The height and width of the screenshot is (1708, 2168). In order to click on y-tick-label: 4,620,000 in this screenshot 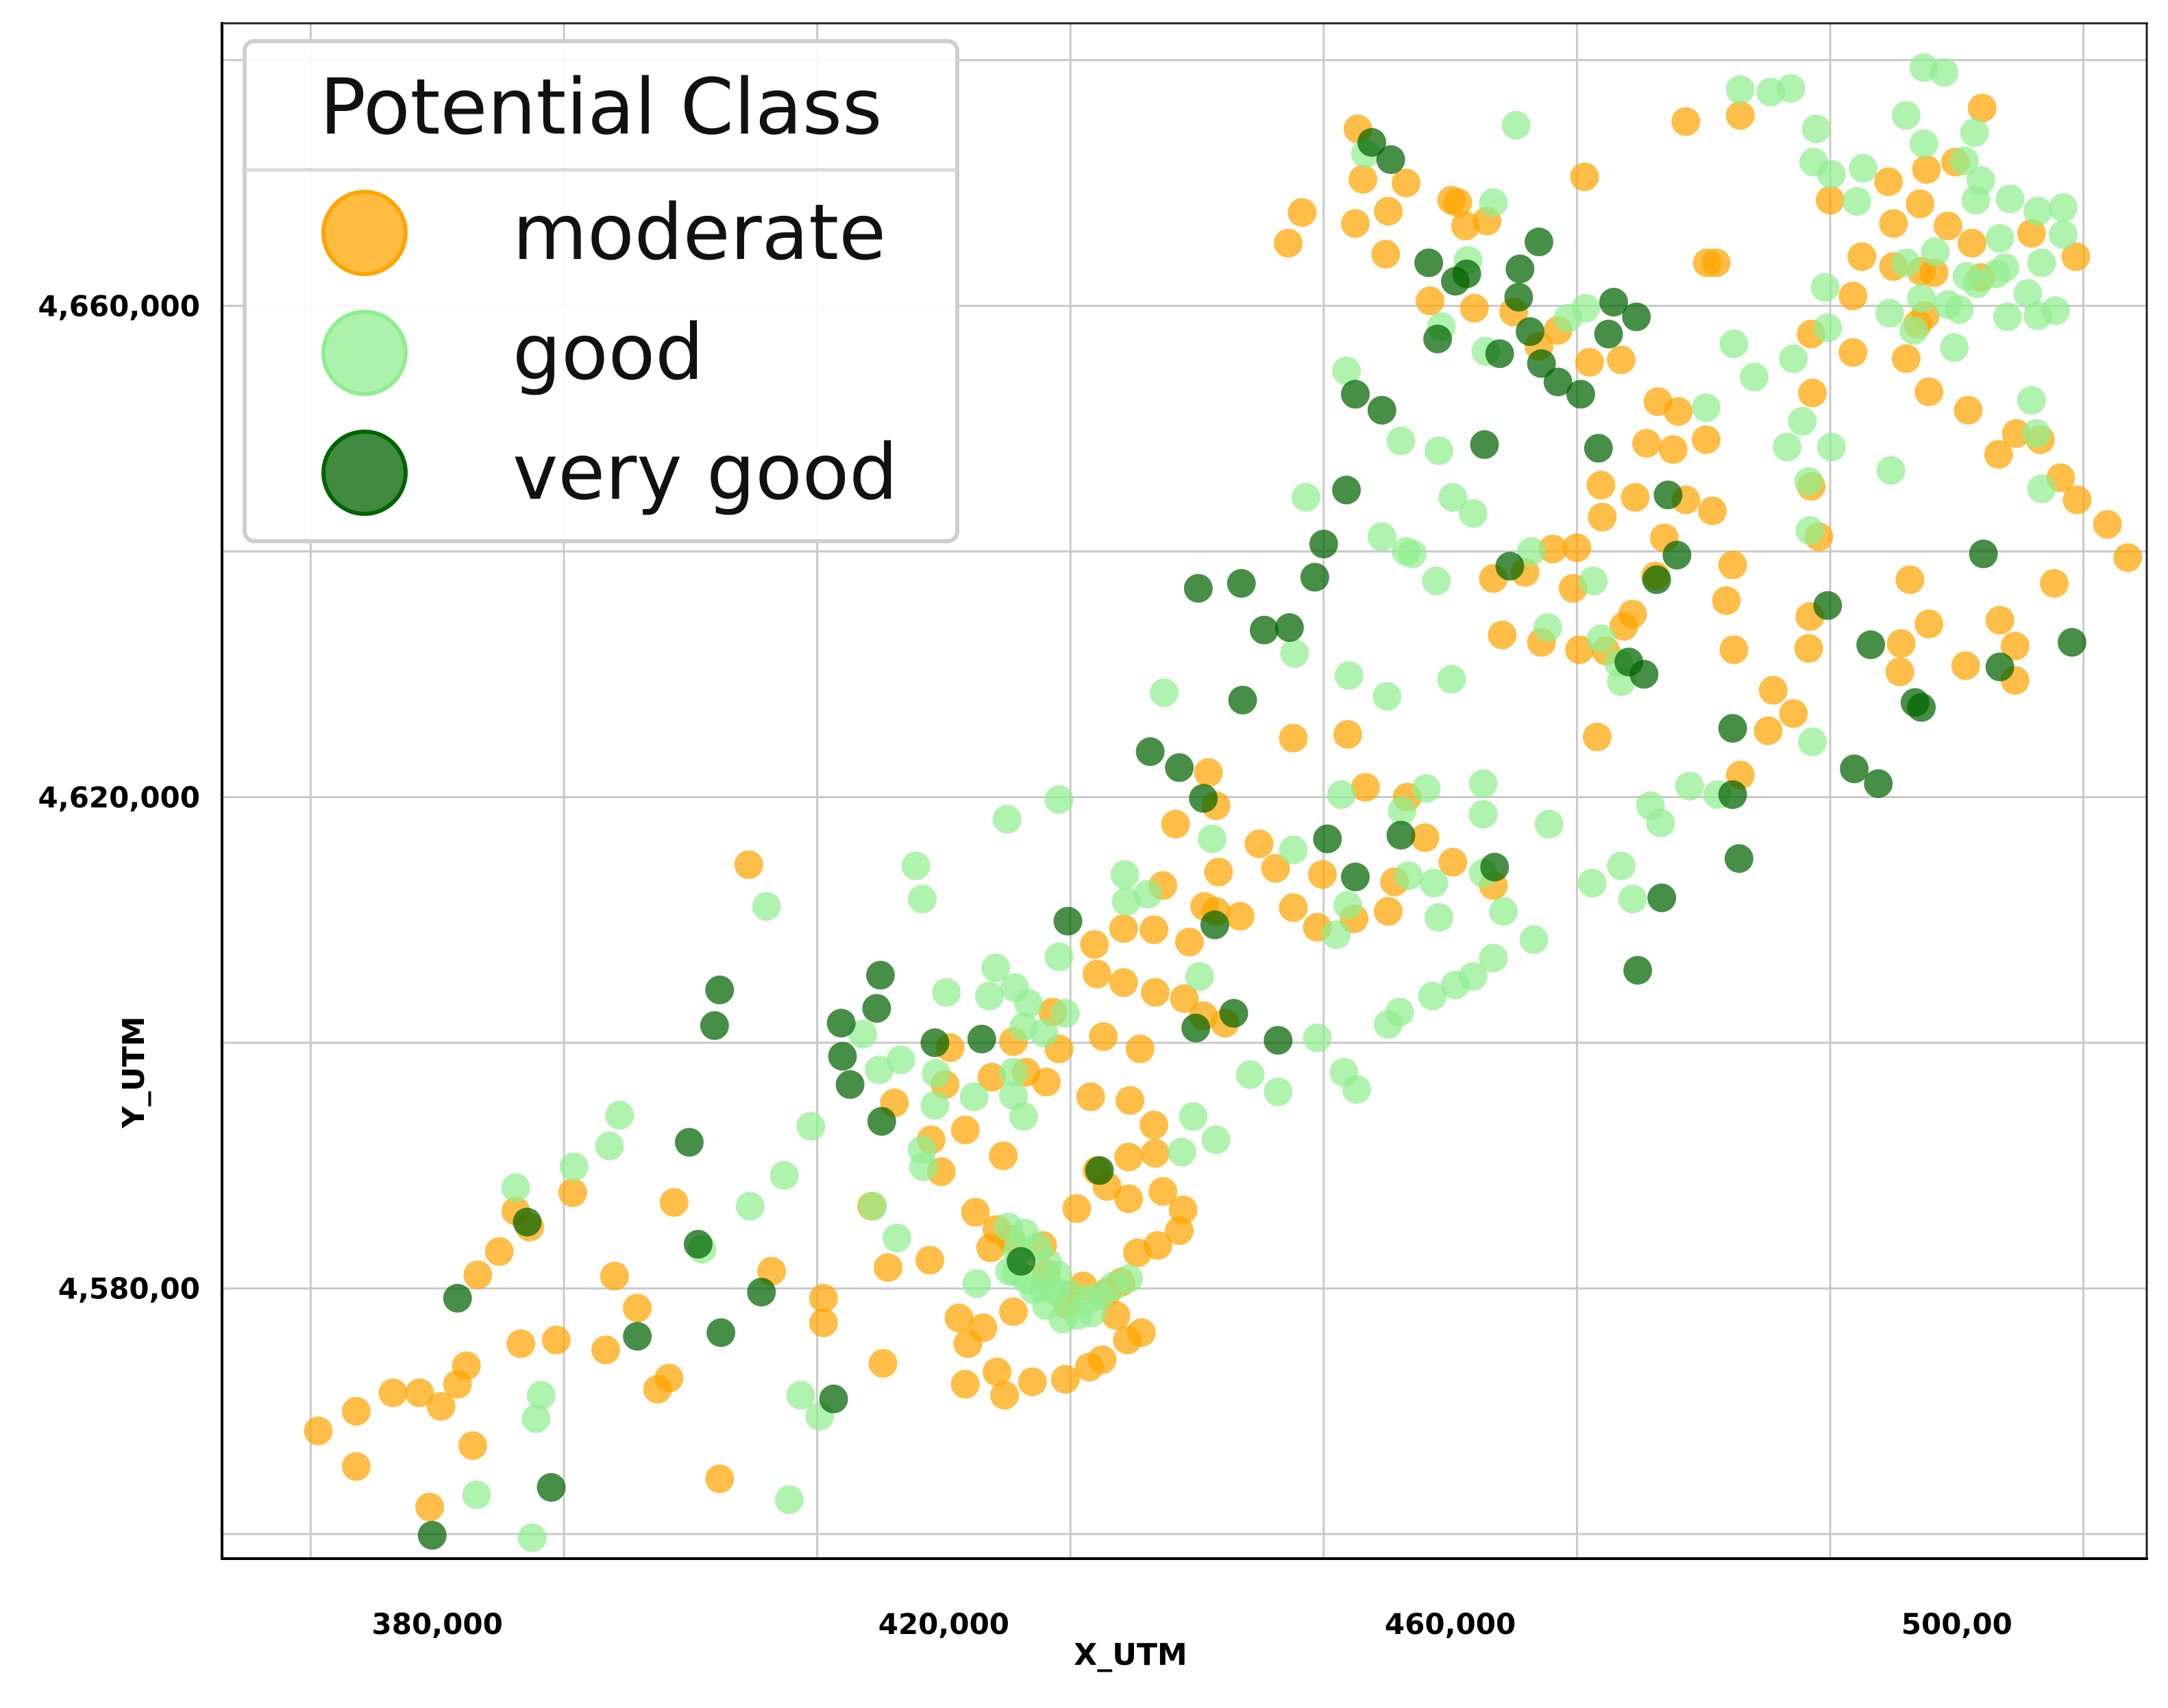, I will do `click(119, 797)`.